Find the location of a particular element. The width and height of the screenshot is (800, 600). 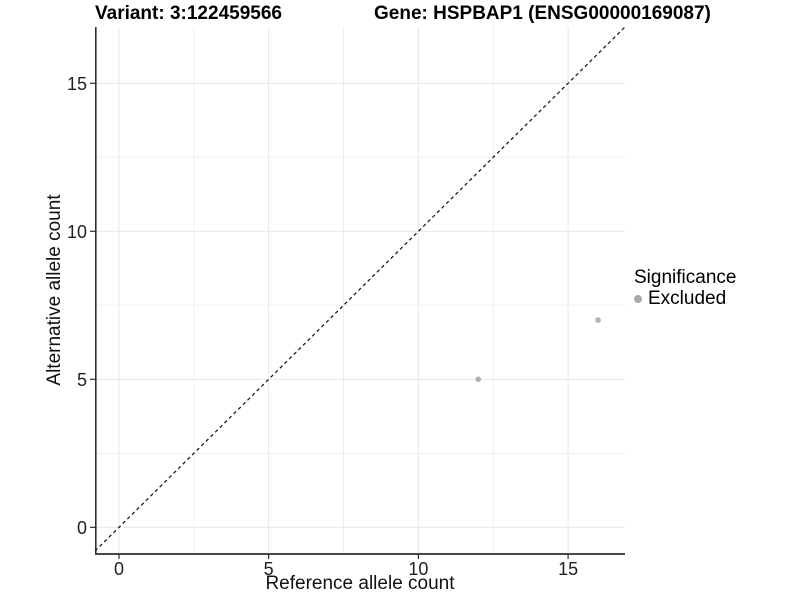

variant-title: Variant: 3:122459566 is located at coordinates (188, 13).